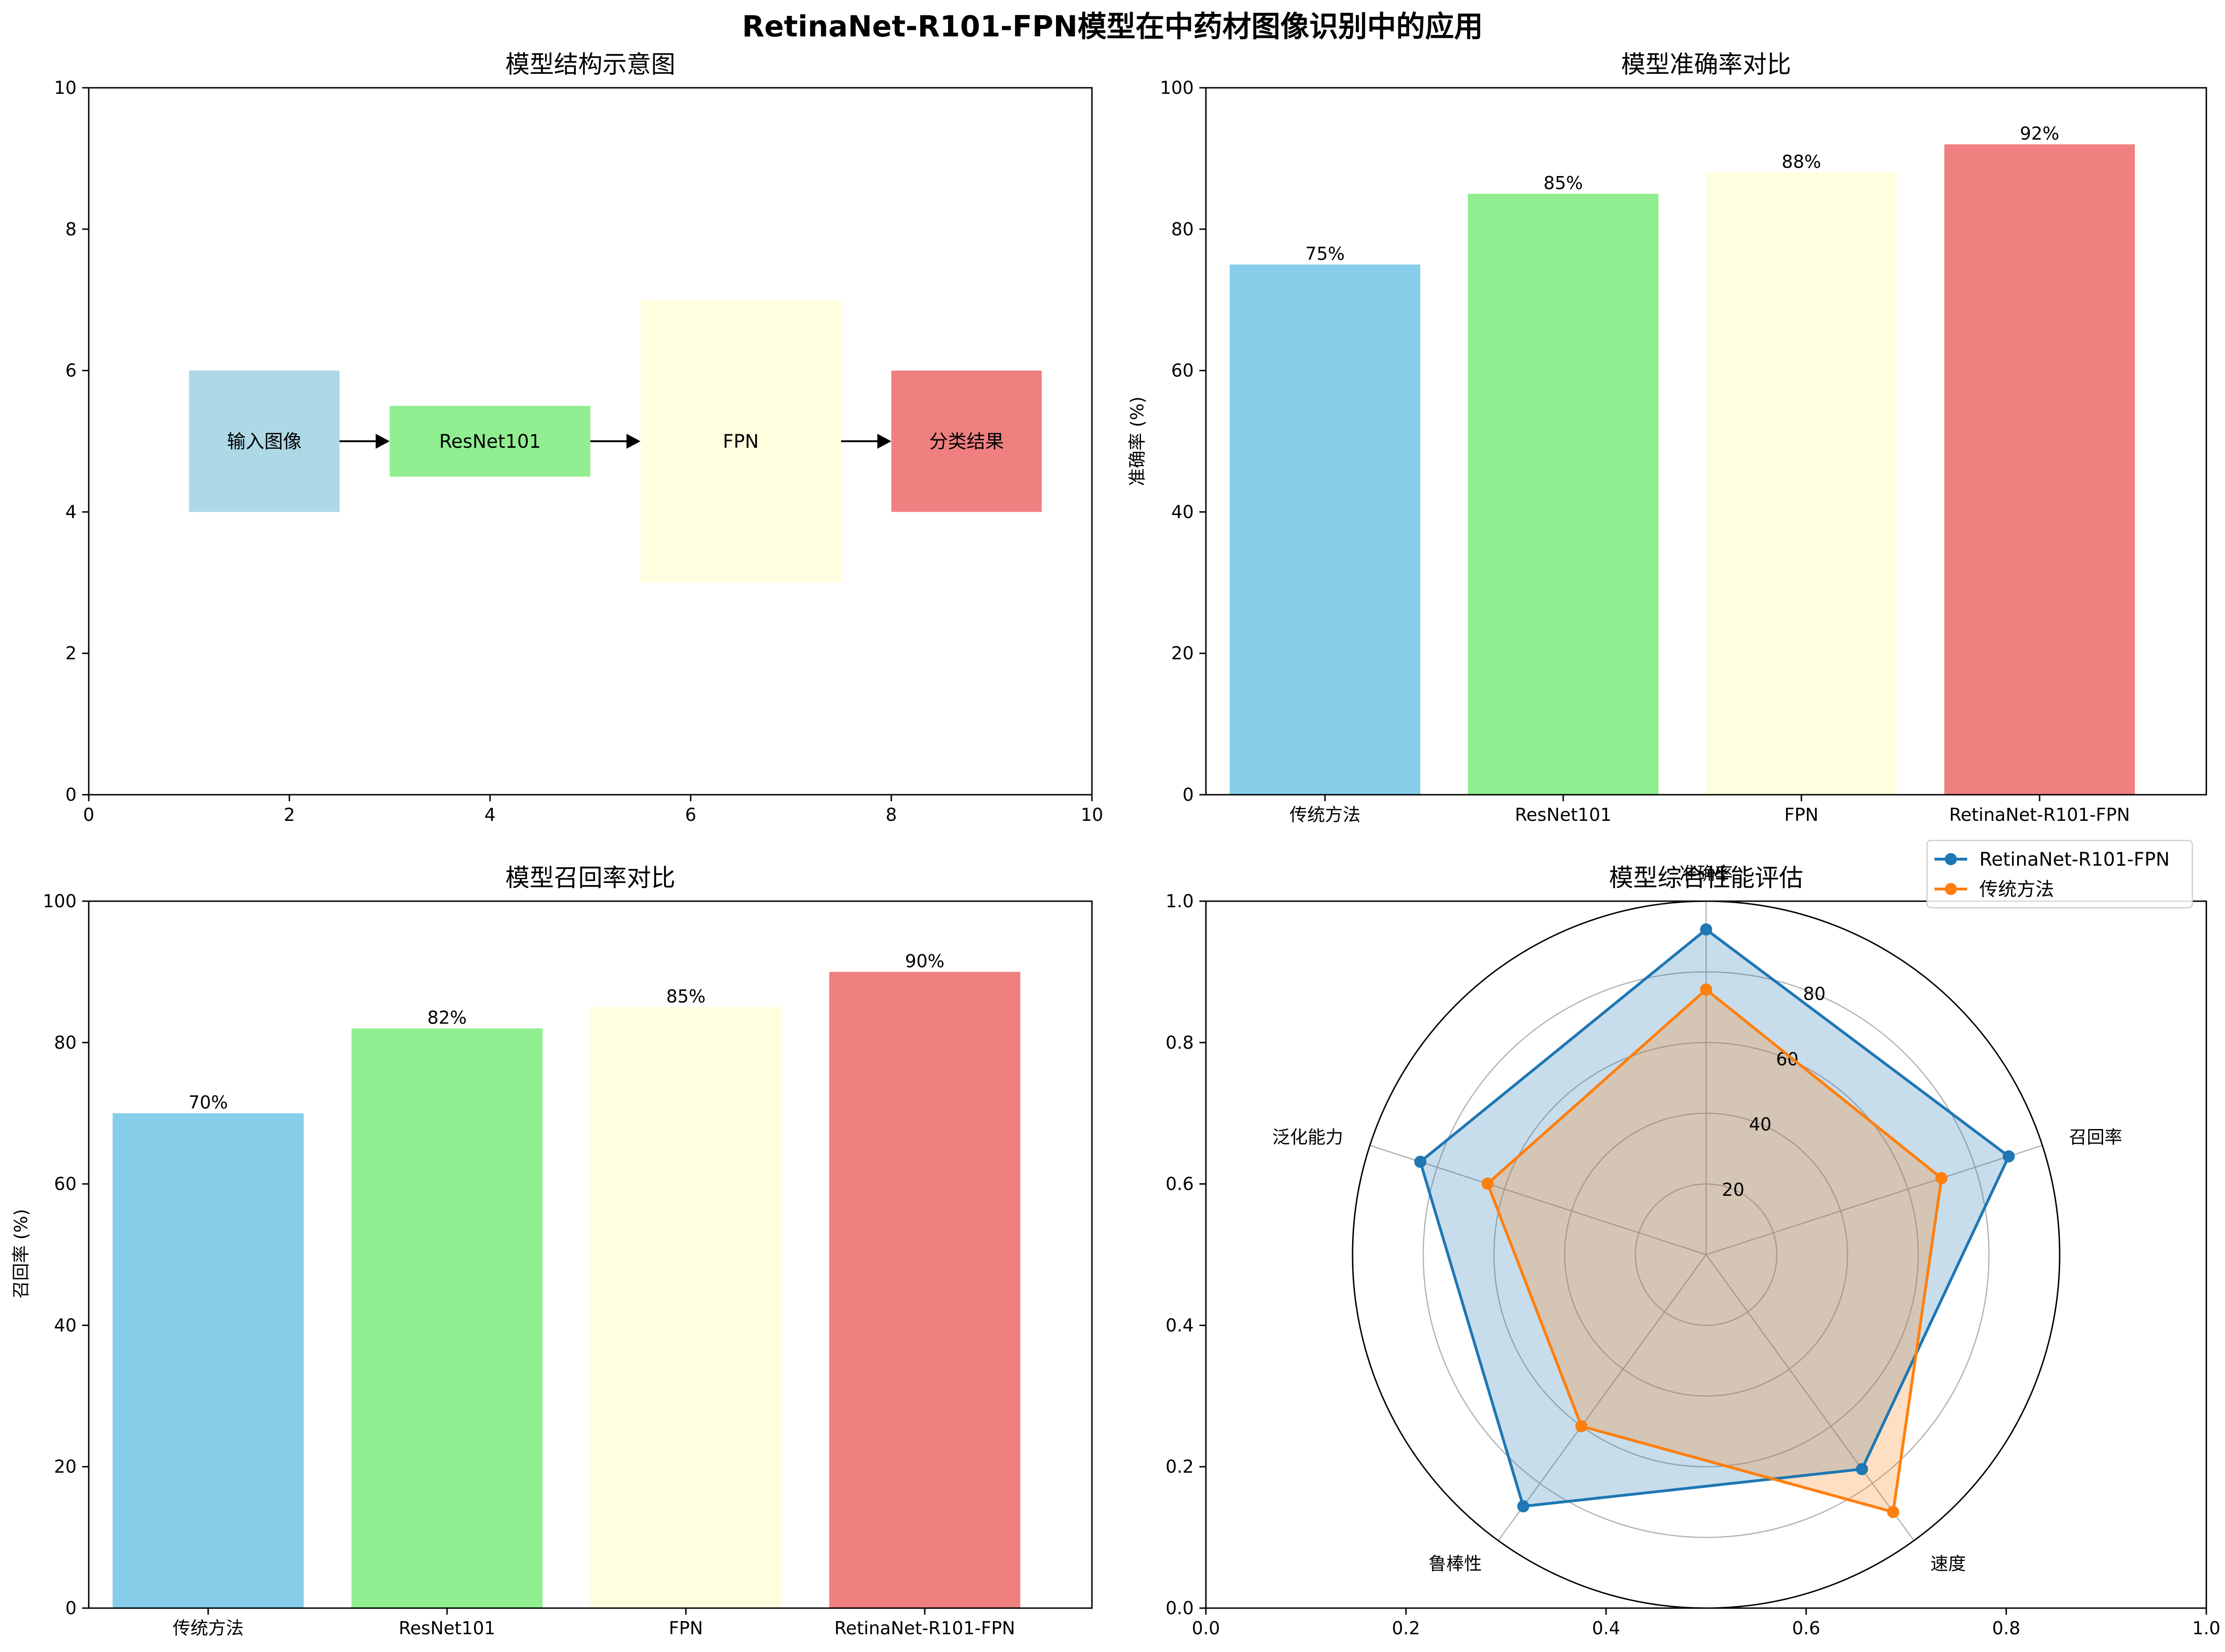 This screenshot has width=2225, height=1652. What do you see at coordinates (1406, 1628) in the screenshot?
I see `radar-outer-x-tick-label: 0.2` at bounding box center [1406, 1628].